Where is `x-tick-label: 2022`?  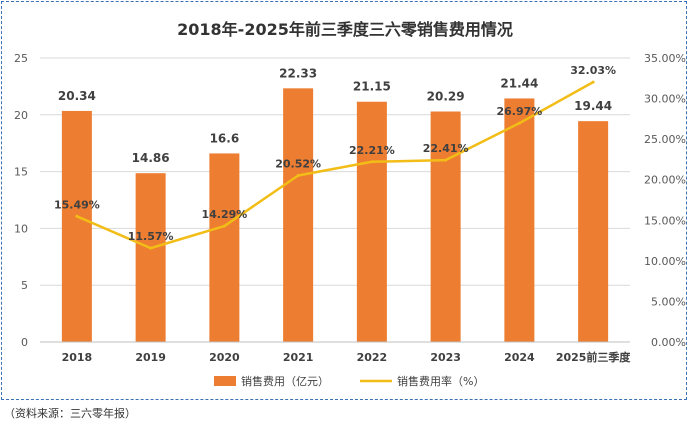
x-tick-label: 2022 is located at coordinates (372, 357).